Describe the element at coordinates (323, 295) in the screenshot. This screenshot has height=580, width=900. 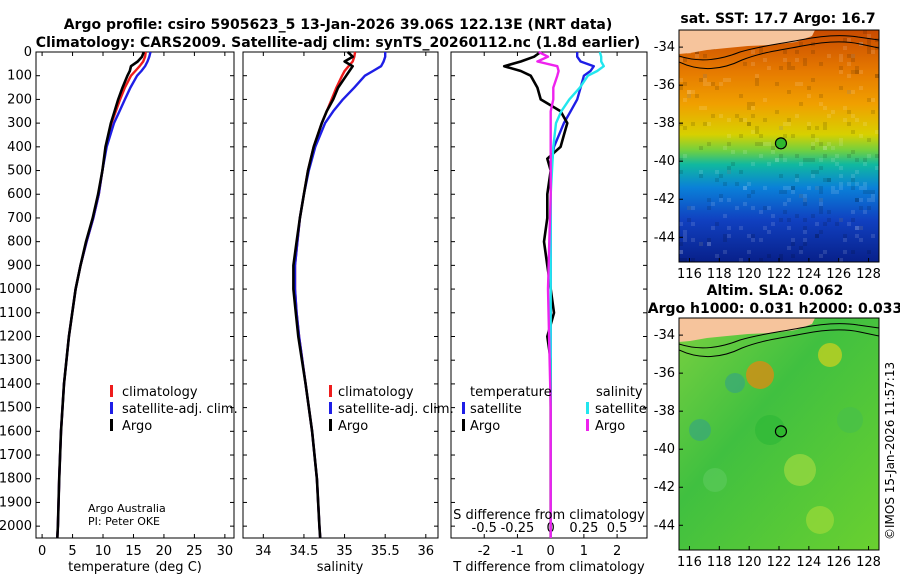
I see `series-line-argo` at that location.